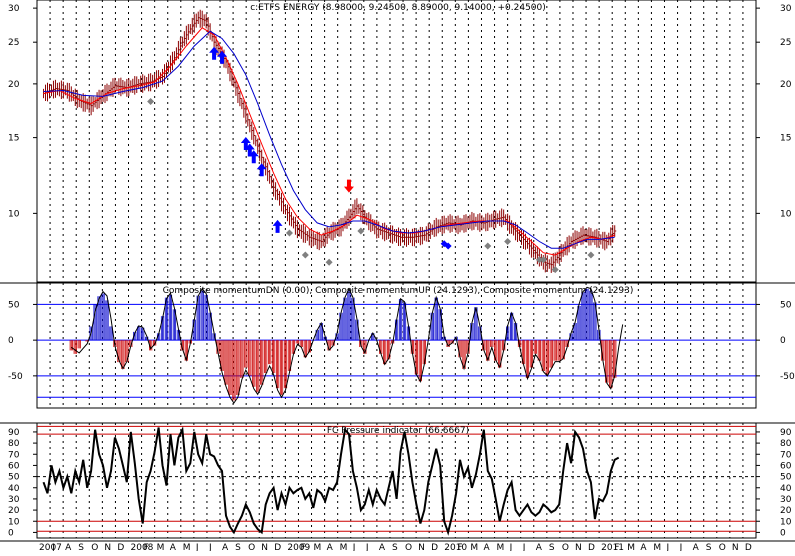 This screenshot has width=795, height=556. What do you see at coordinates (298, 547) in the screenshot?
I see `x-tick-label: 2009` at bounding box center [298, 547].